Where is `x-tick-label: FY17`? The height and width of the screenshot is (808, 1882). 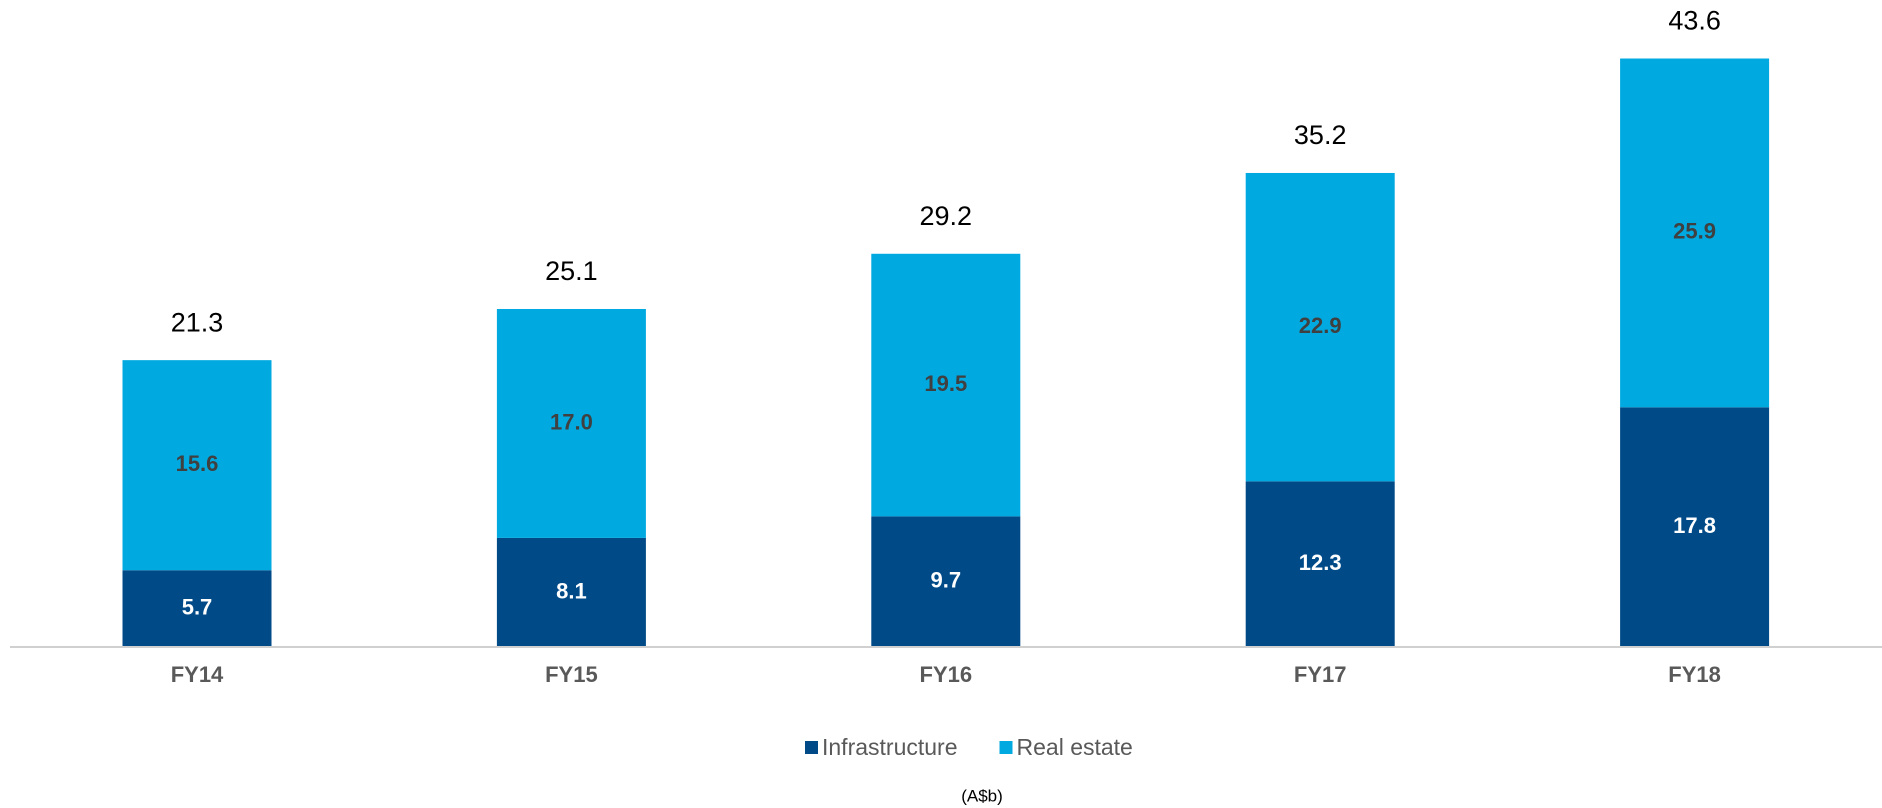 x-tick-label: FY17 is located at coordinates (1320, 674).